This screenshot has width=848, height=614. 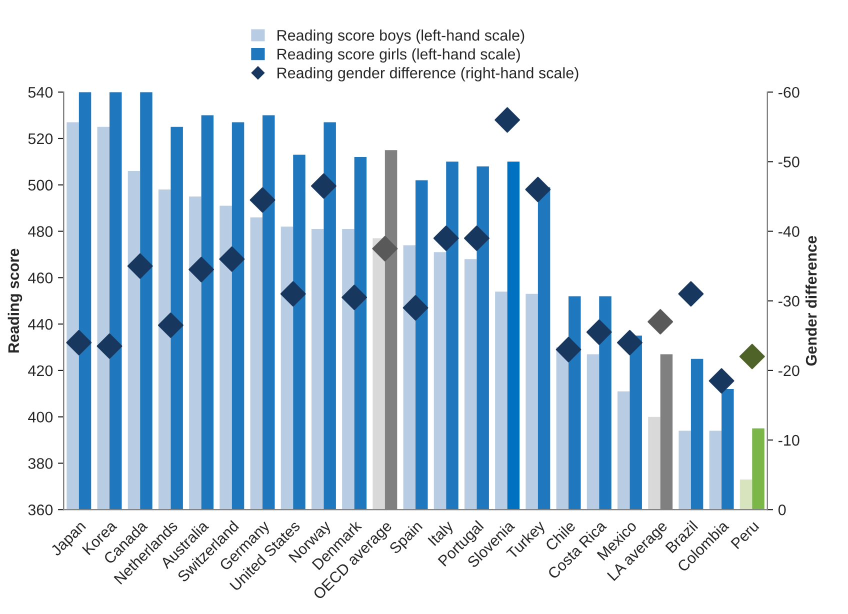 I want to click on y2-axis-title: Gender difference, so click(x=811, y=301).